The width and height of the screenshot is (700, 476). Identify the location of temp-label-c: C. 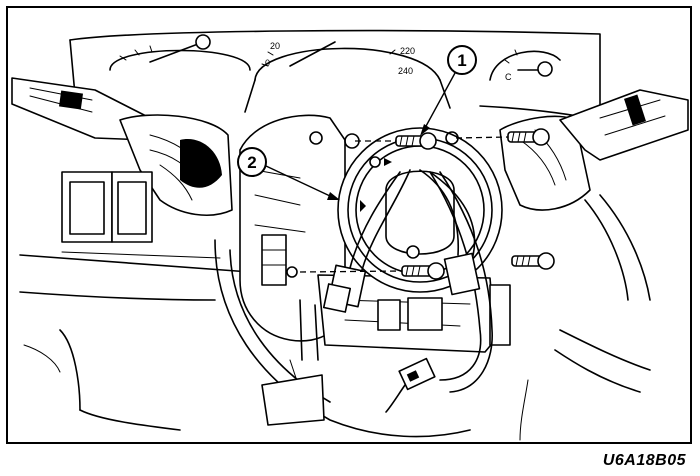
(508, 77).